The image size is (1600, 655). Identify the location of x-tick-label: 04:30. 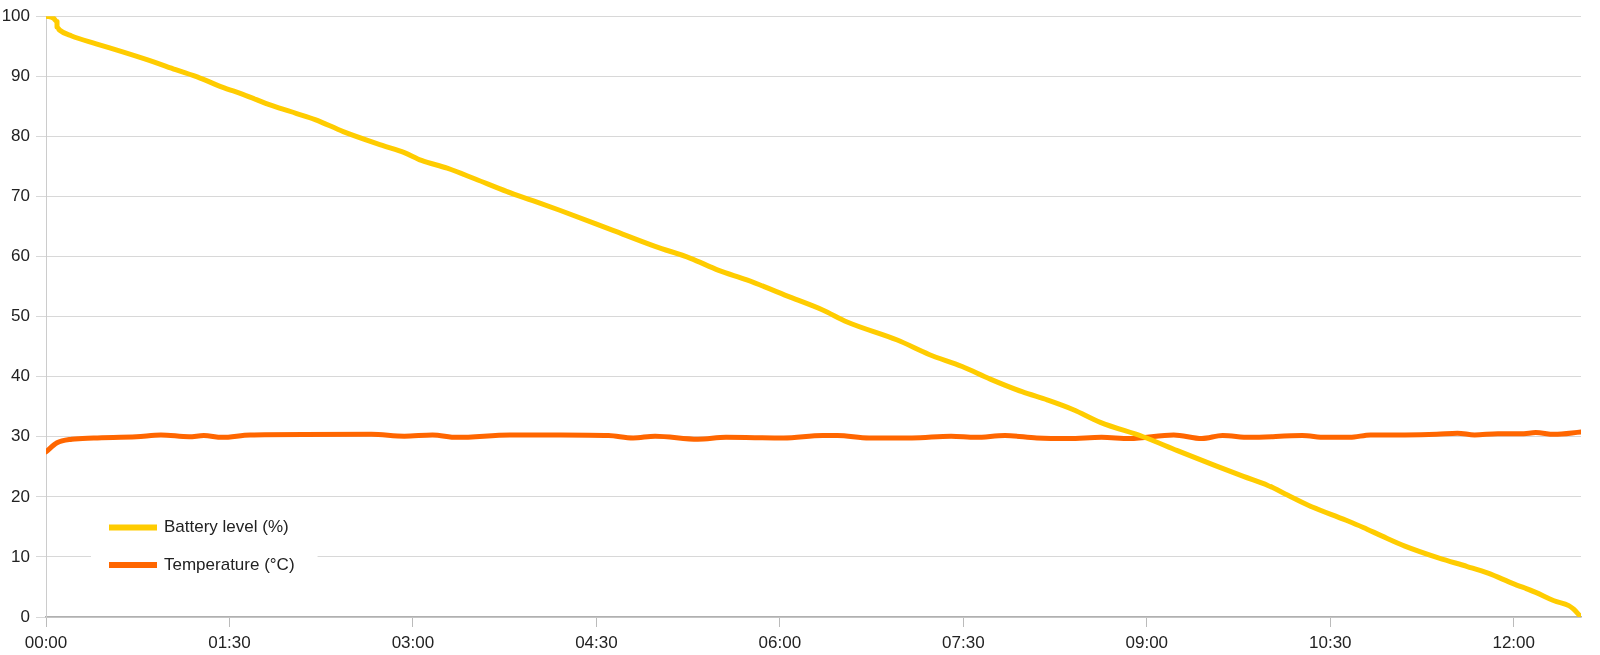
(596, 642).